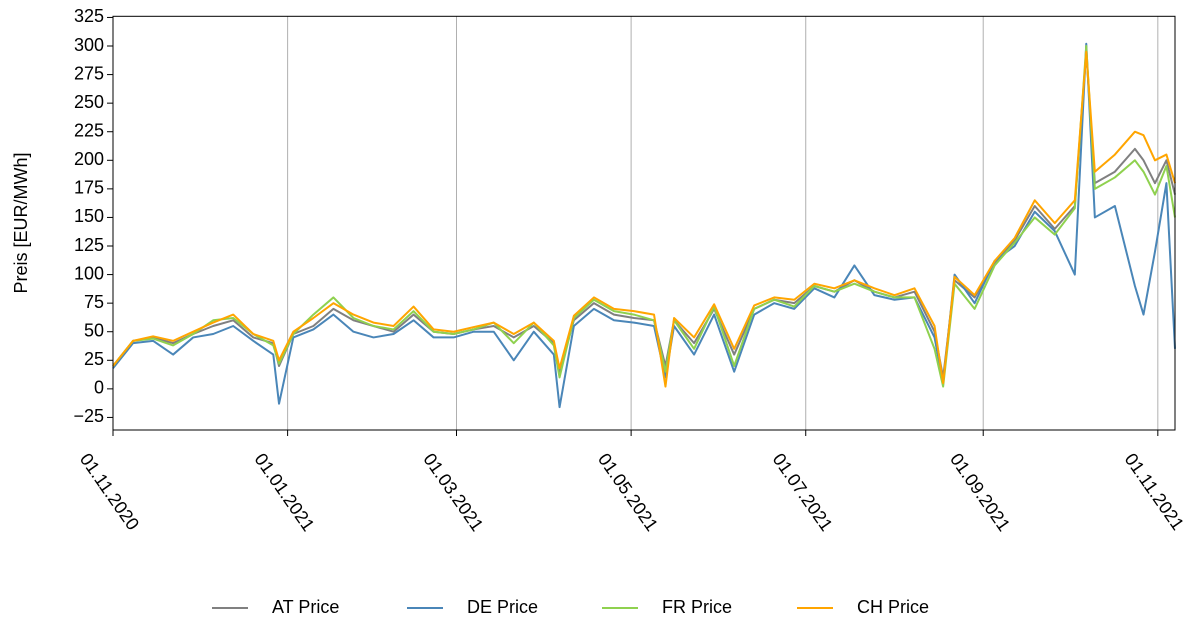  I want to click on x-tick-label: 01.01.2021, so click(284, 492).